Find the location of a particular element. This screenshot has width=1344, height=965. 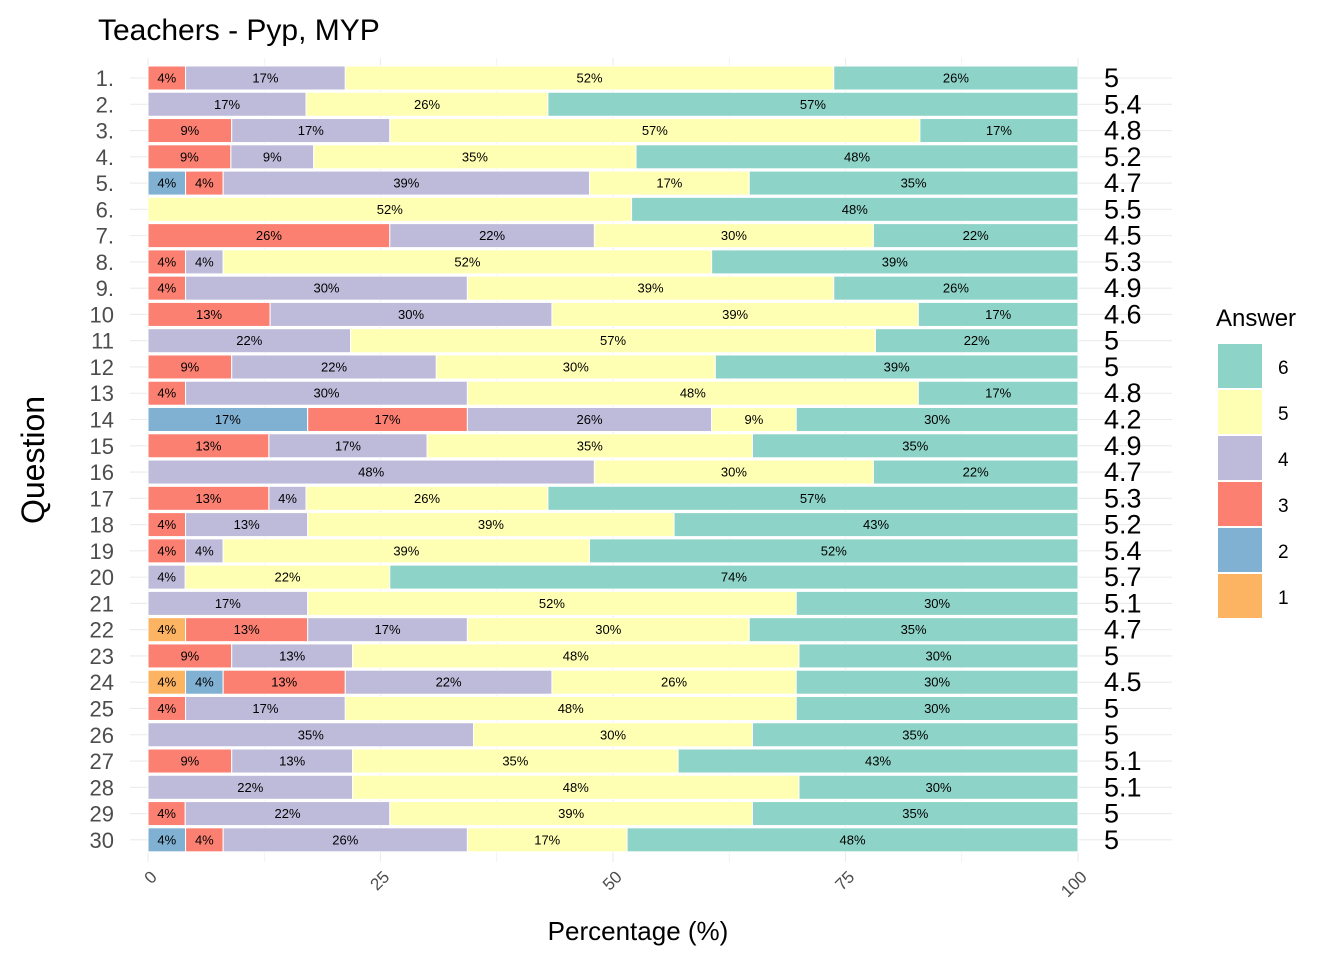

chart-title: Teachers - Pyp, MYP is located at coordinates (239, 30).